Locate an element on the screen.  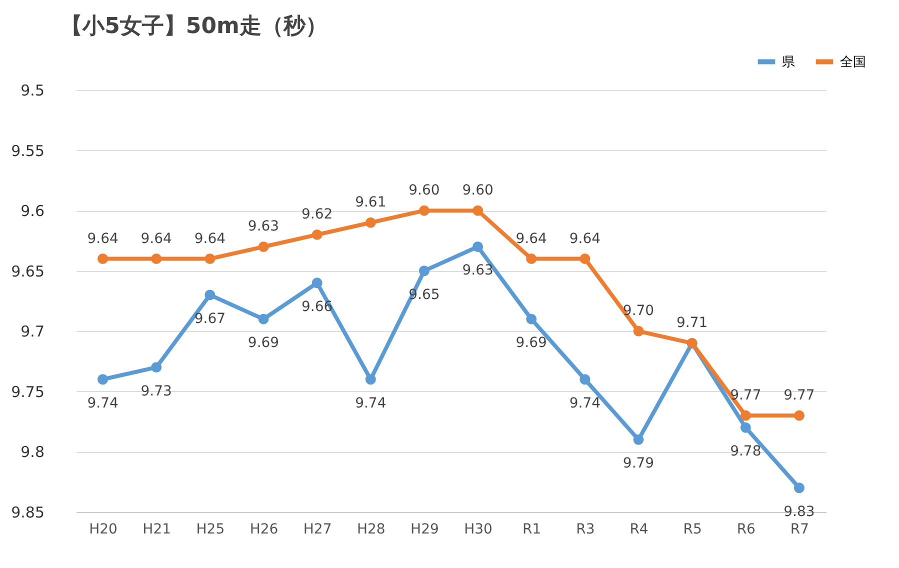
data-label: 9.67 is located at coordinates (210, 318).